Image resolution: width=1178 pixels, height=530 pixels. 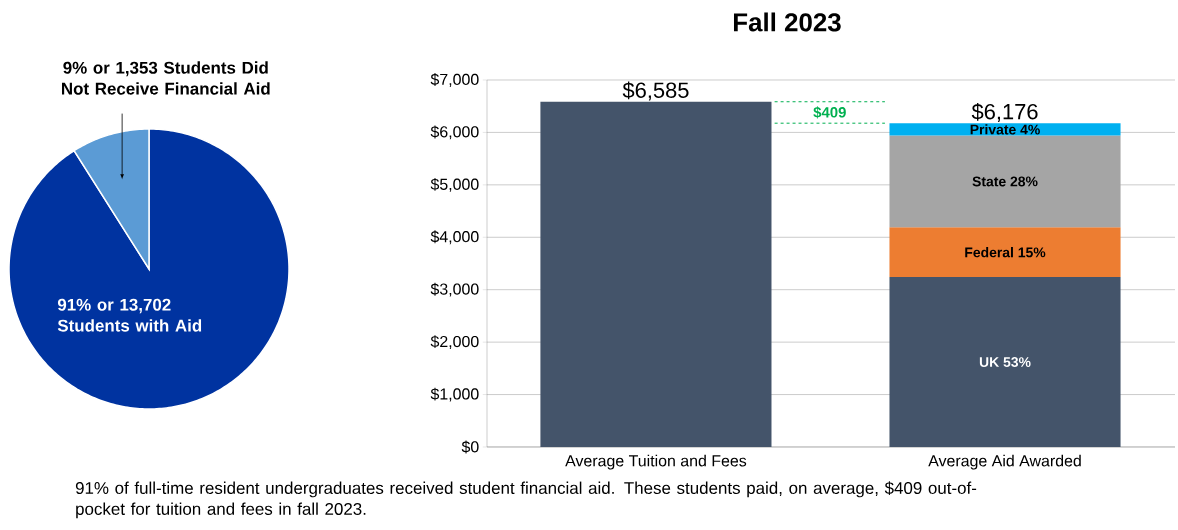 What do you see at coordinates (166, 78) in the screenshot?
I see `slice-label: 9% or 1,353 Students Did Not Receive Financial Aid` at bounding box center [166, 78].